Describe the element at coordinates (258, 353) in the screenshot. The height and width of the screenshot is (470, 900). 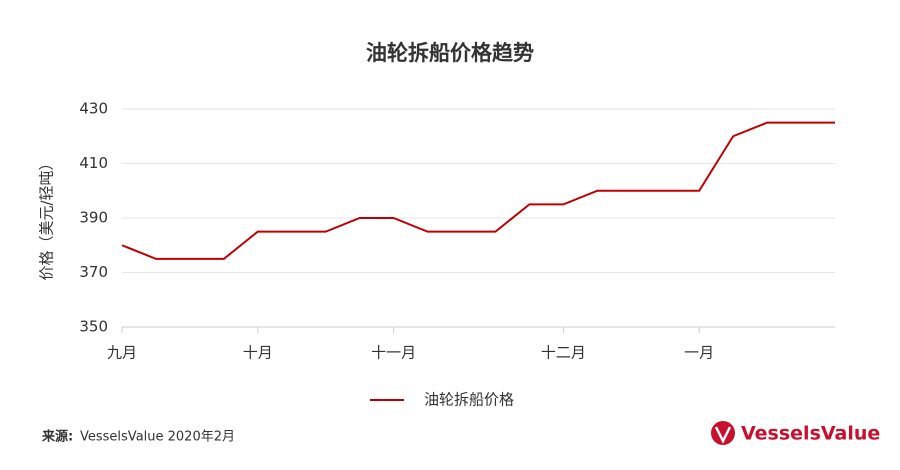
I see `x-tick-label: 十月` at that location.